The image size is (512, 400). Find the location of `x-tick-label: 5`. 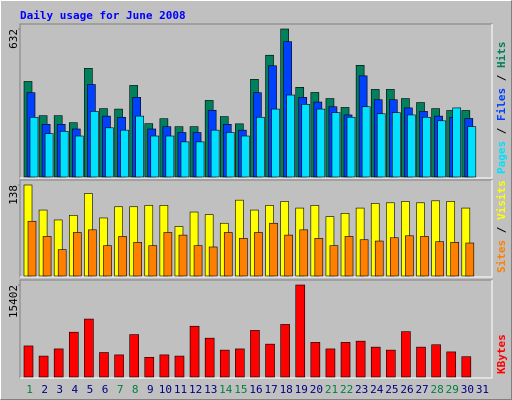

x-tick-label: 5 is located at coordinates (90, 389).